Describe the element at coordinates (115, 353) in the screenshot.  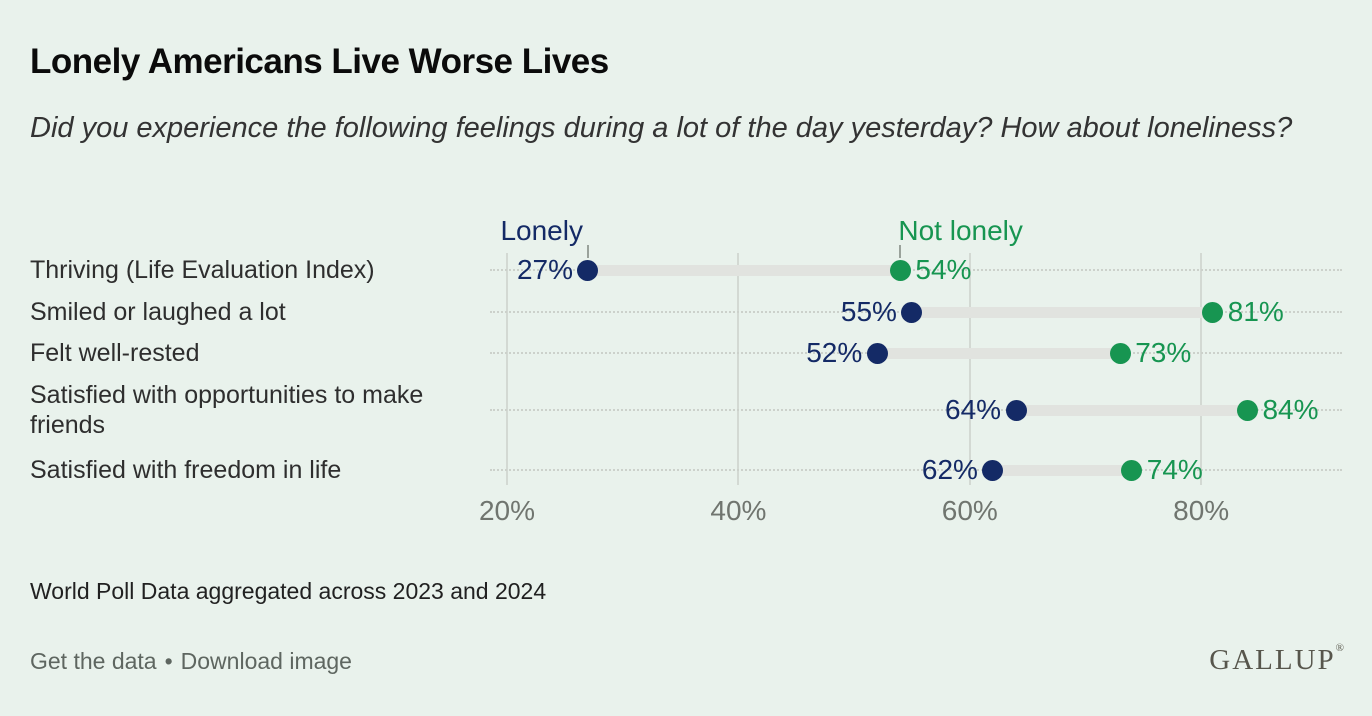
I see `category-label: Felt well-rested` at that location.